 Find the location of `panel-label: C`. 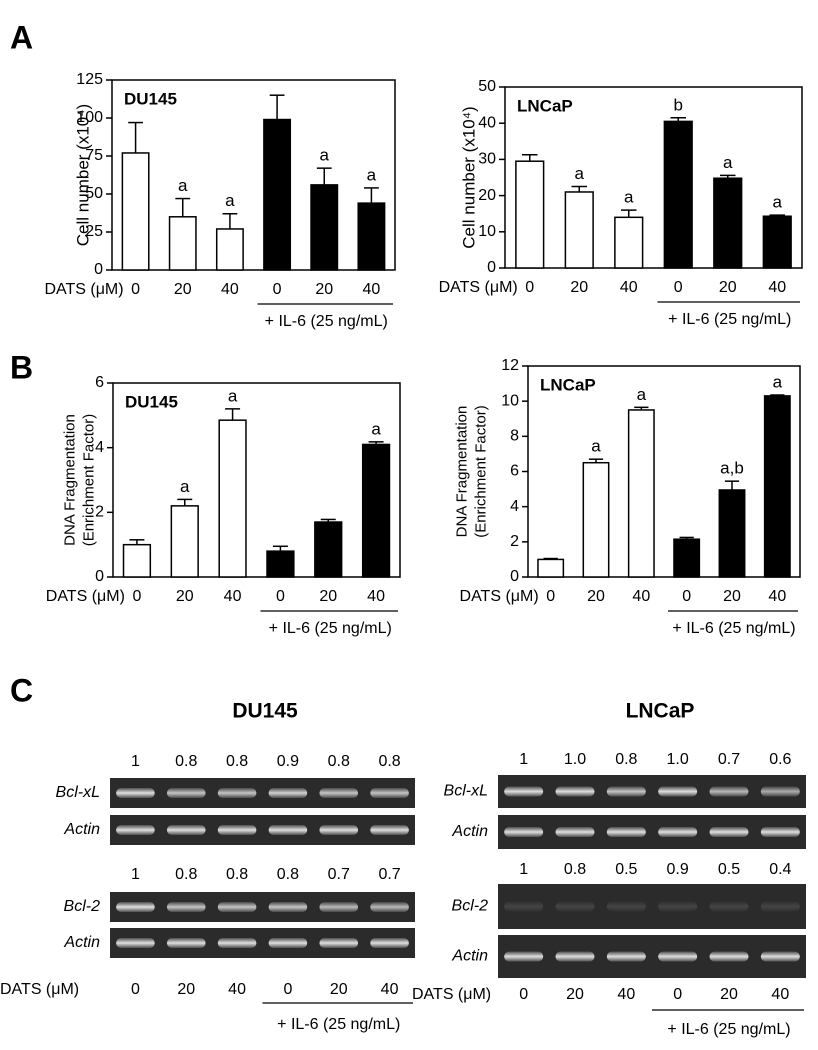

panel-label: C is located at coordinates (21, 690).